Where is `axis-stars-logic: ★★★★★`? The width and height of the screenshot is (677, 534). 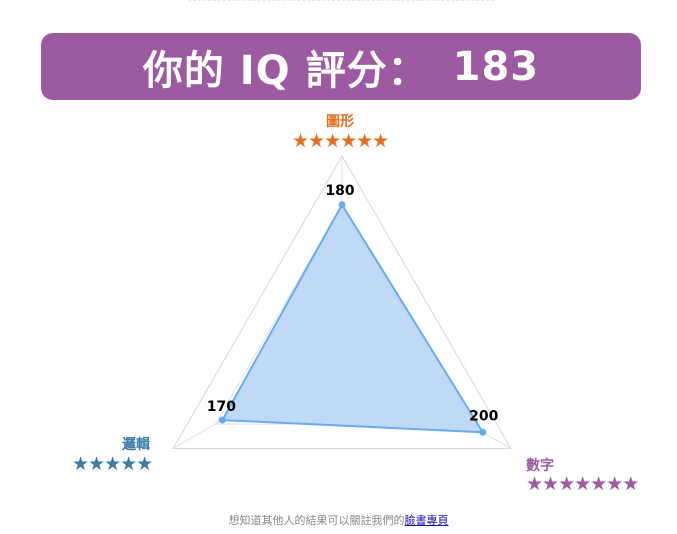 axis-stars-logic: ★★★★★ is located at coordinates (112, 464).